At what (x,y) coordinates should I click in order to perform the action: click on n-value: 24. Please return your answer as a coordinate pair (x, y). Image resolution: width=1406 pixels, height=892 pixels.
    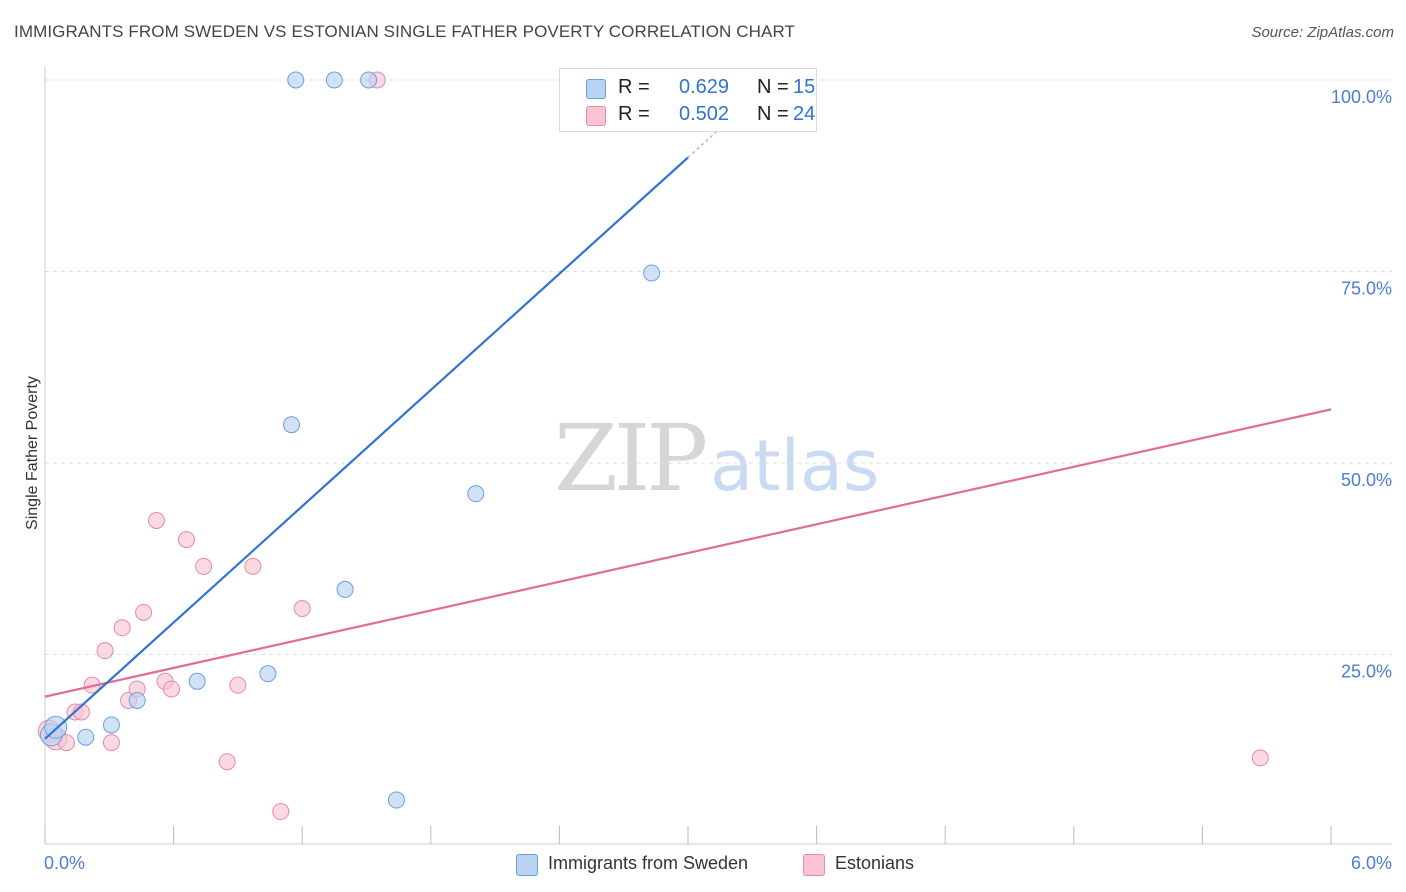
    Looking at the image, I should click on (804, 114).